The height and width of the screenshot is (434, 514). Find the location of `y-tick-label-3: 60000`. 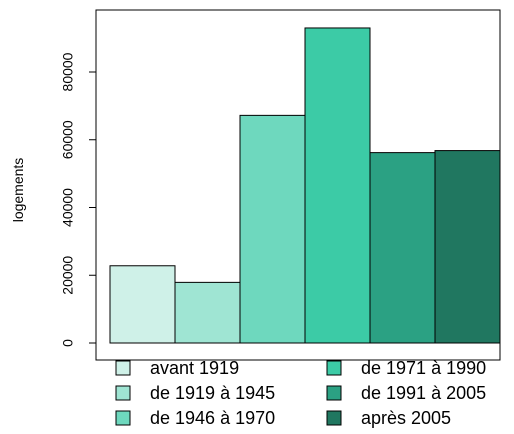

y-tick-label-3: 60000 is located at coordinates (68, 139).